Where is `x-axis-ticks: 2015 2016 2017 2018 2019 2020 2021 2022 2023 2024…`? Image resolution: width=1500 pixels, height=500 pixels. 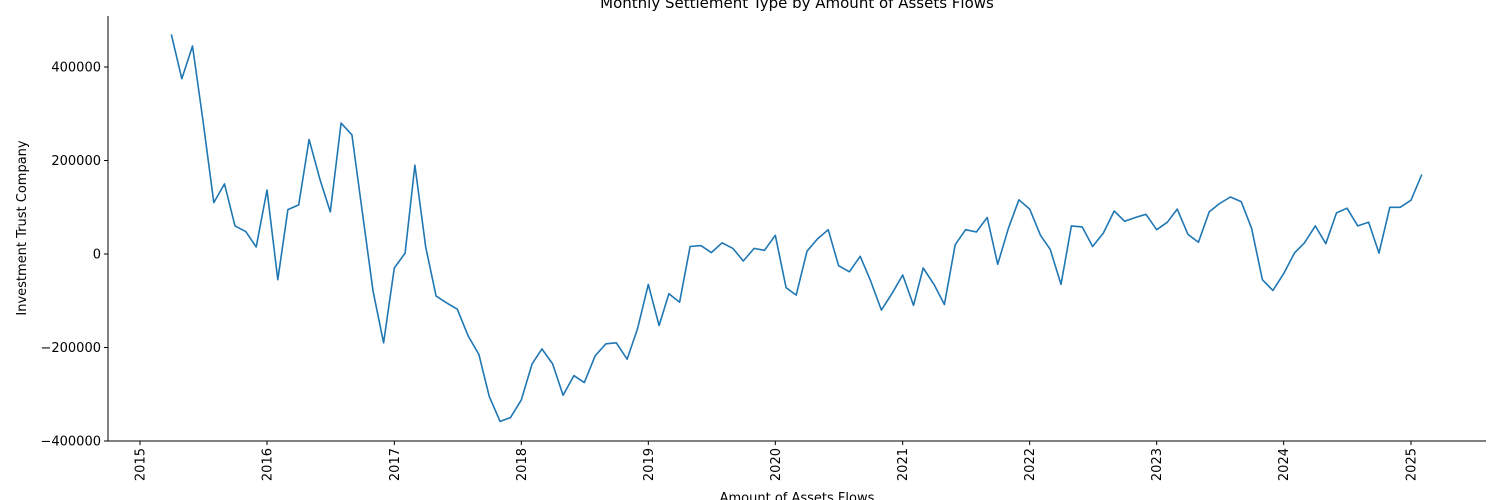 x-axis-ticks: 2015 2016 2017 2018 2019 2020 2021 2022 2023 2024… is located at coordinates (777, 461).